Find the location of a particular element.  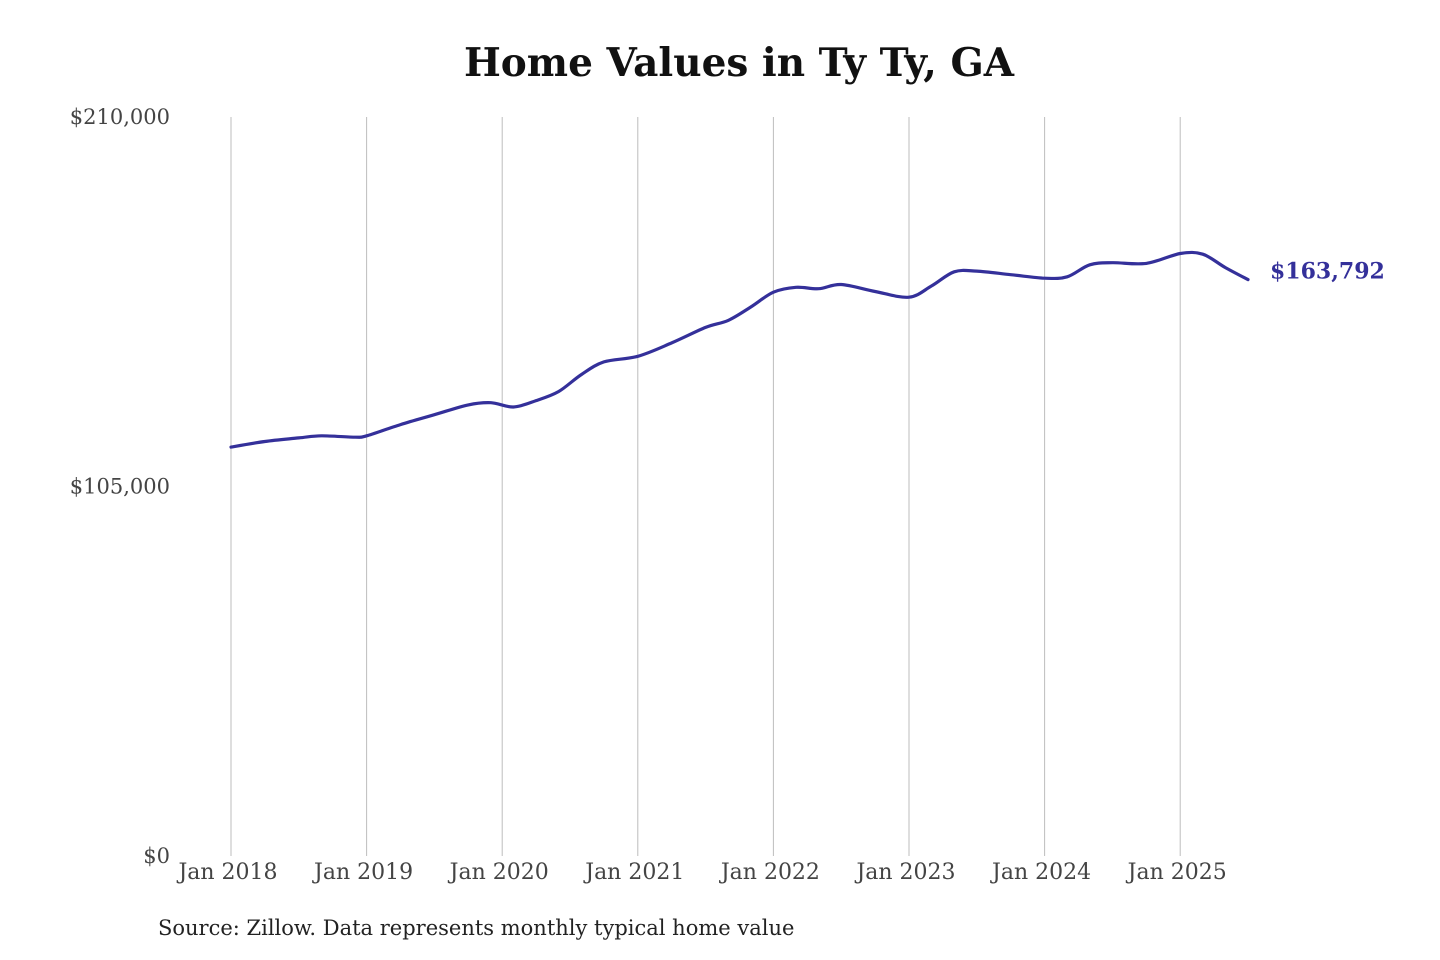

x-tick-label: Jan 2020 is located at coordinates (498, 872).